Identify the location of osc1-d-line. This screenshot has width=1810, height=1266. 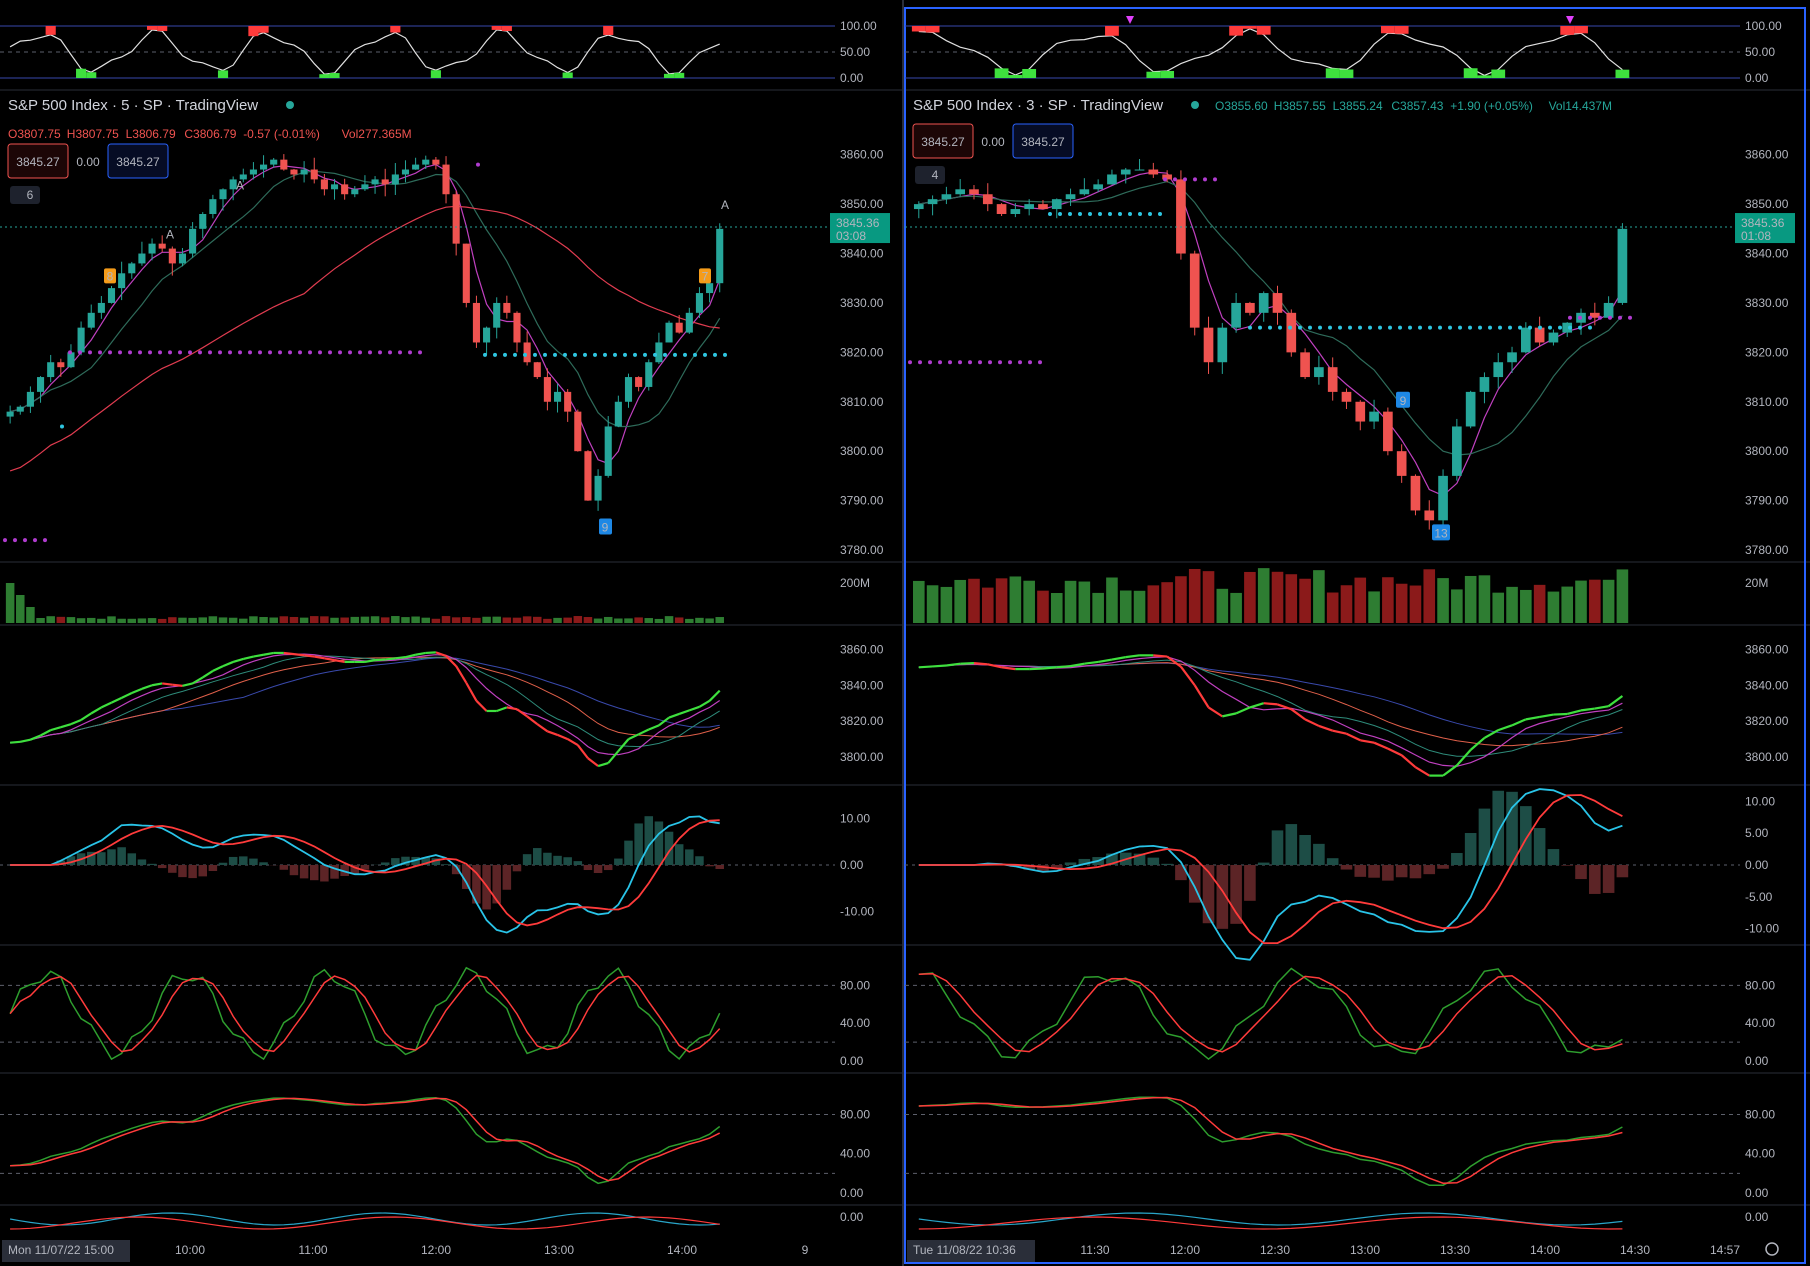
(1270, 1012).